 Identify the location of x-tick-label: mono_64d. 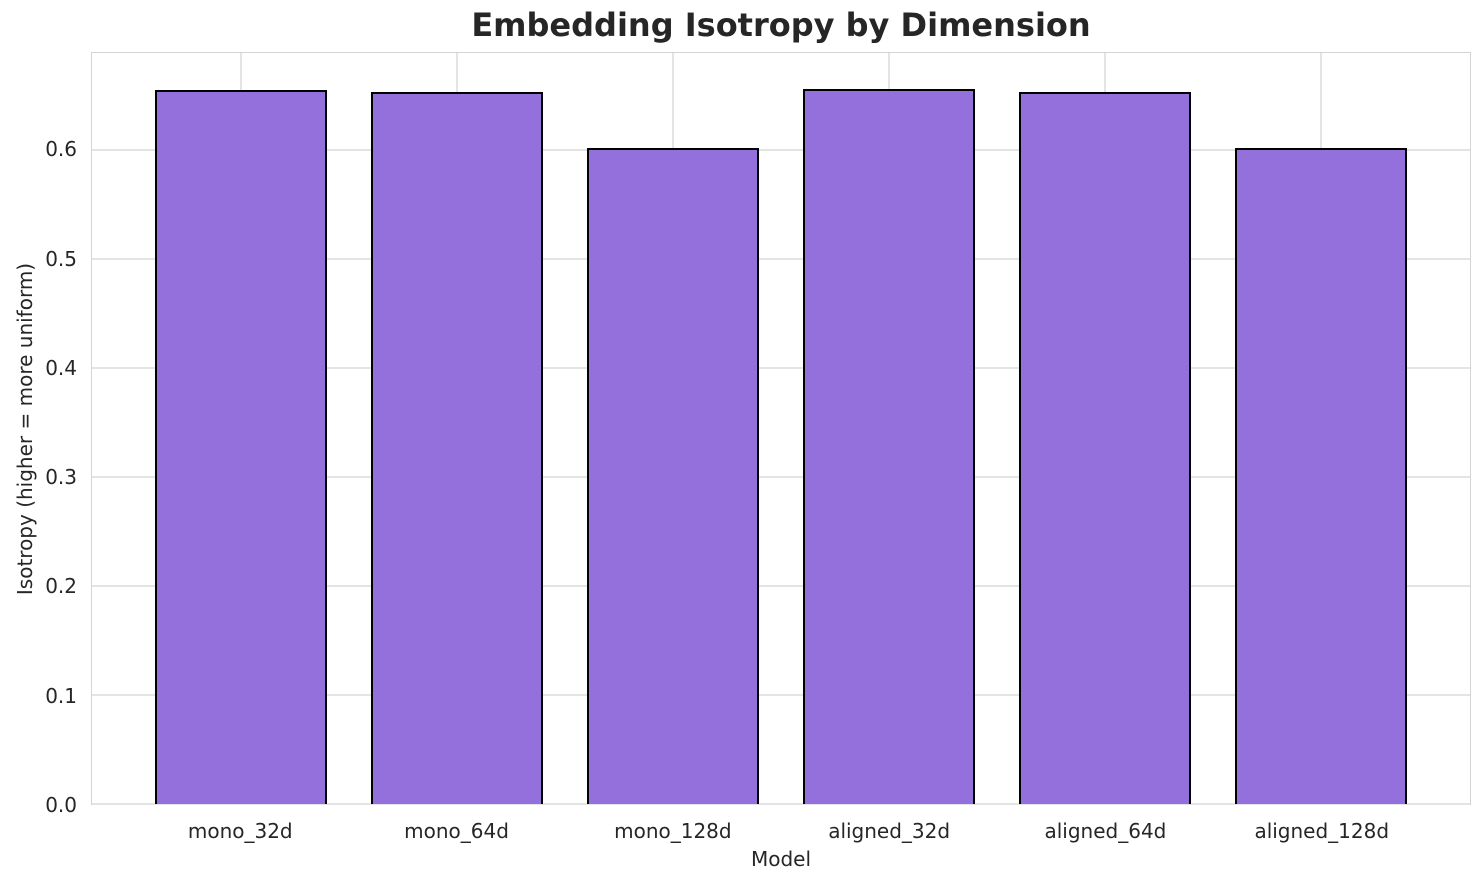
(456, 831).